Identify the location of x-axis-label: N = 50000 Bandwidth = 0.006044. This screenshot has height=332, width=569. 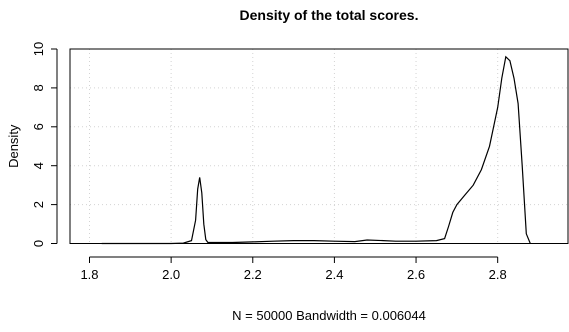
(329, 315).